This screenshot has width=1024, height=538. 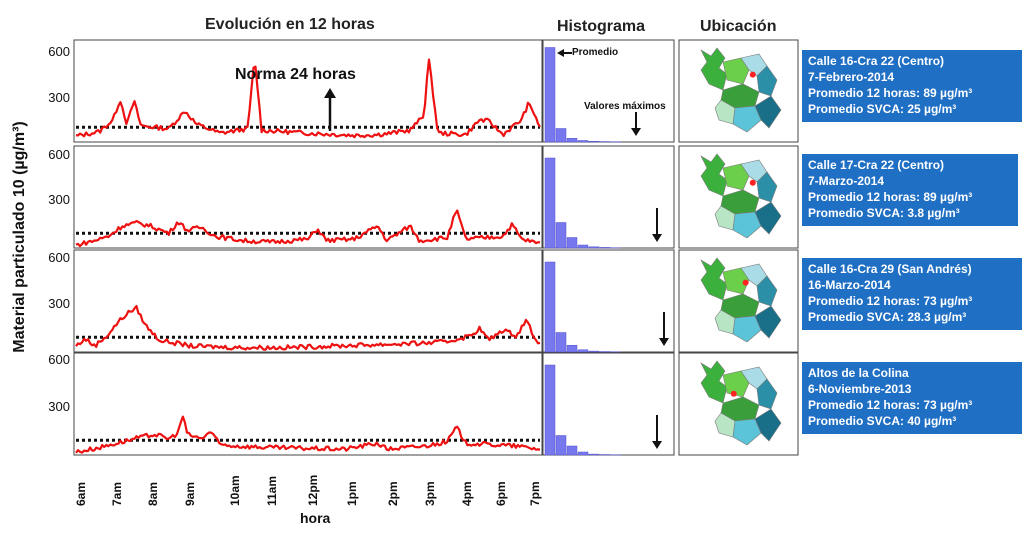 I want to click on card-date: 7-Marzo-2014, so click(x=846, y=181).